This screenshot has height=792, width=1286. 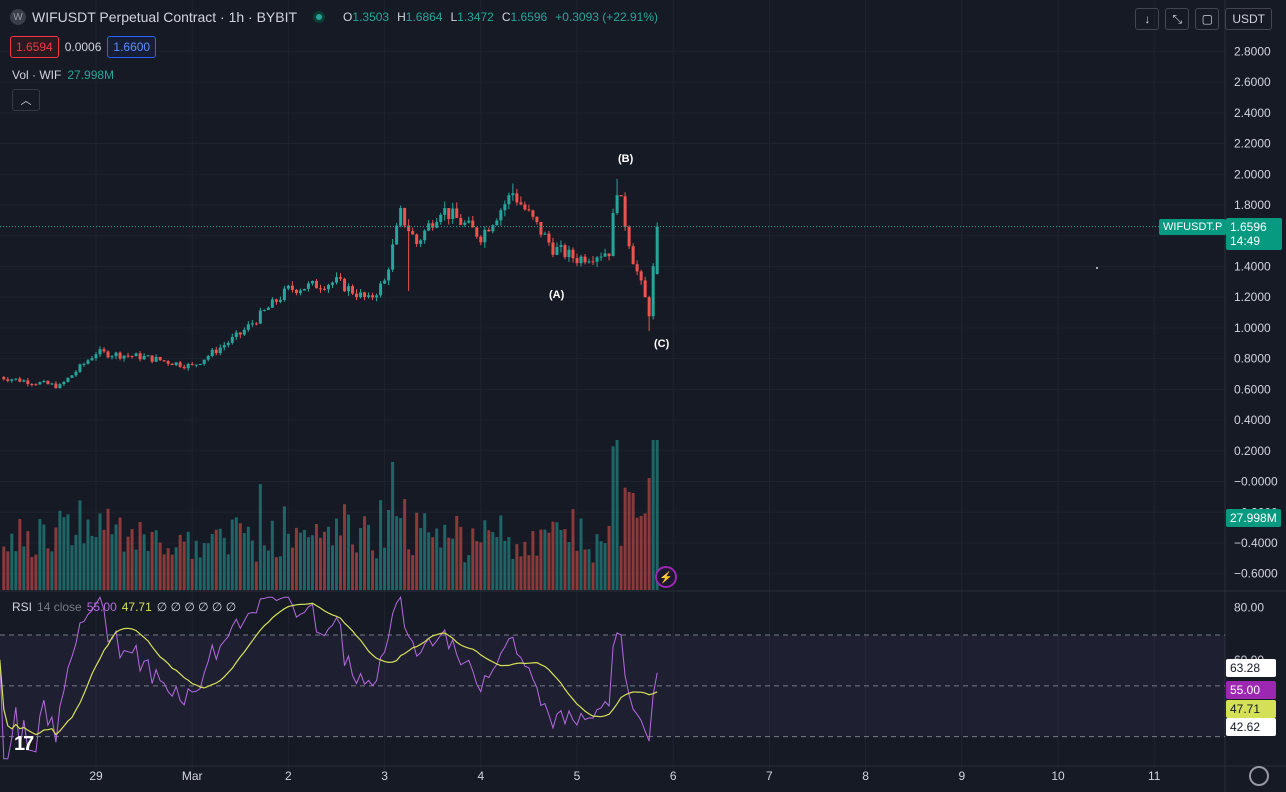 I want to click on sell-button: 1.6594, so click(x=34, y=47).